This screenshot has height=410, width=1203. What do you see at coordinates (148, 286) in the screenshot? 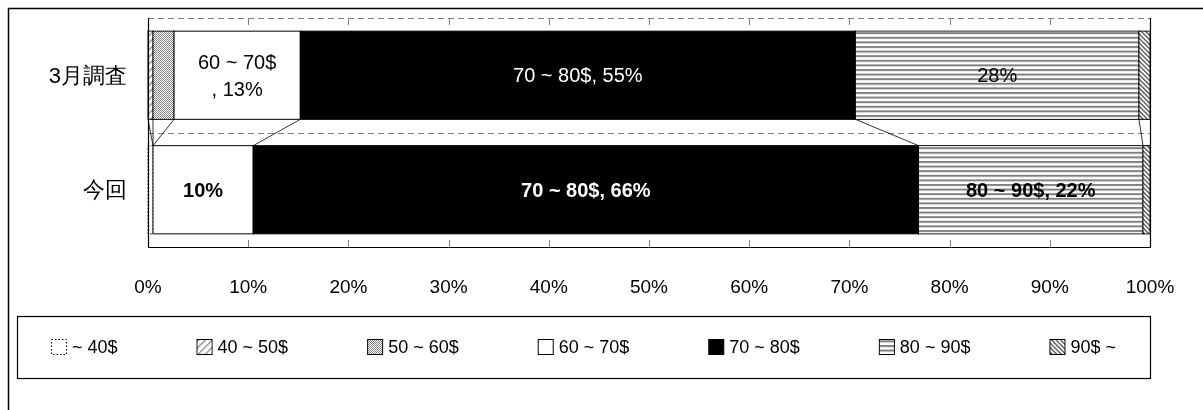
I see `tick-label: 0%` at bounding box center [148, 286].